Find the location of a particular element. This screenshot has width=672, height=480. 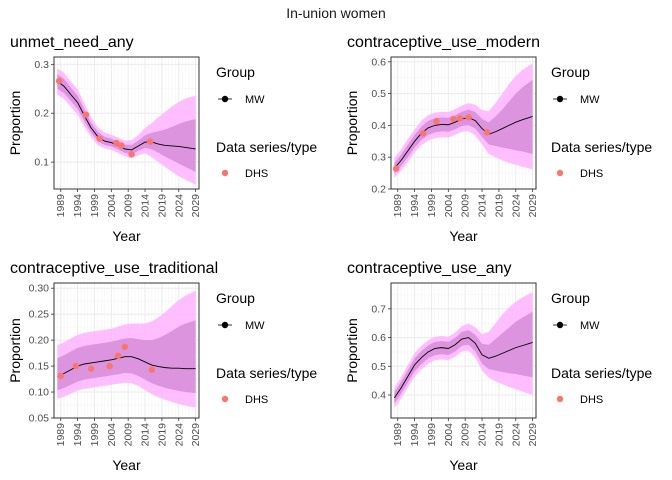

y-tick-label: 0.05 is located at coordinates (39, 419).